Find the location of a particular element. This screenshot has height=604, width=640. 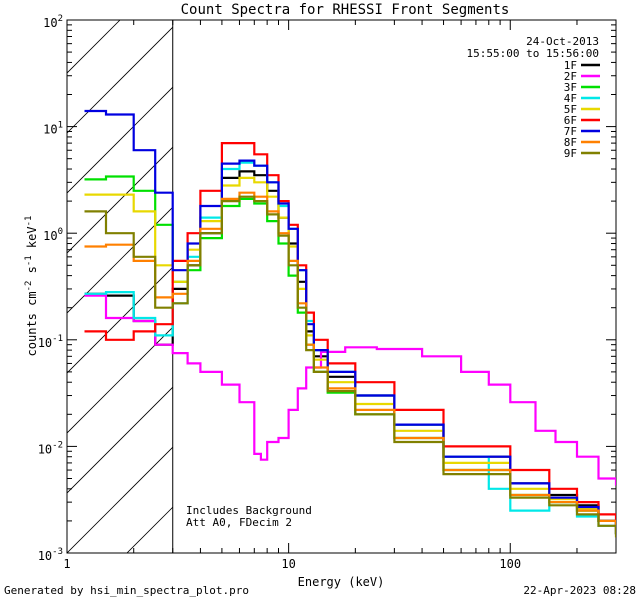

legend-label-9F: 9F is located at coordinates (570, 153).